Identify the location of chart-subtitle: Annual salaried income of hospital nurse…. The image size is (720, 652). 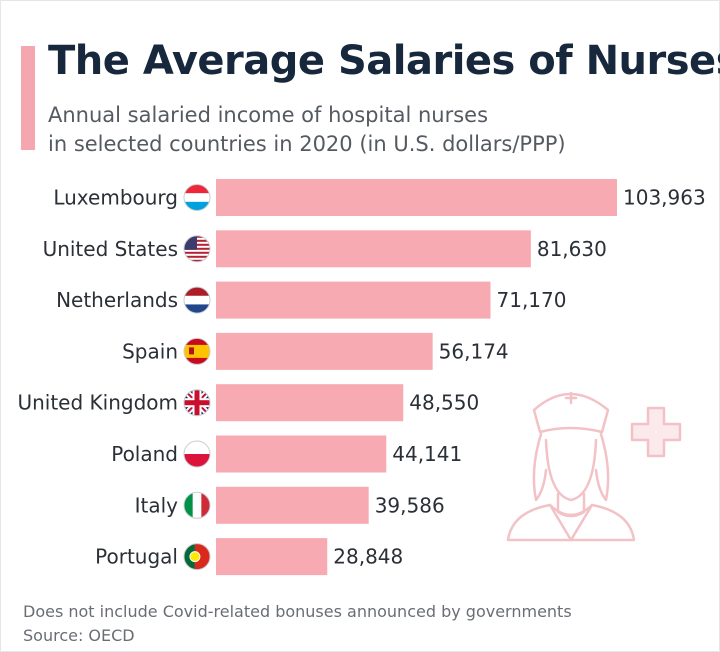
(348, 130).